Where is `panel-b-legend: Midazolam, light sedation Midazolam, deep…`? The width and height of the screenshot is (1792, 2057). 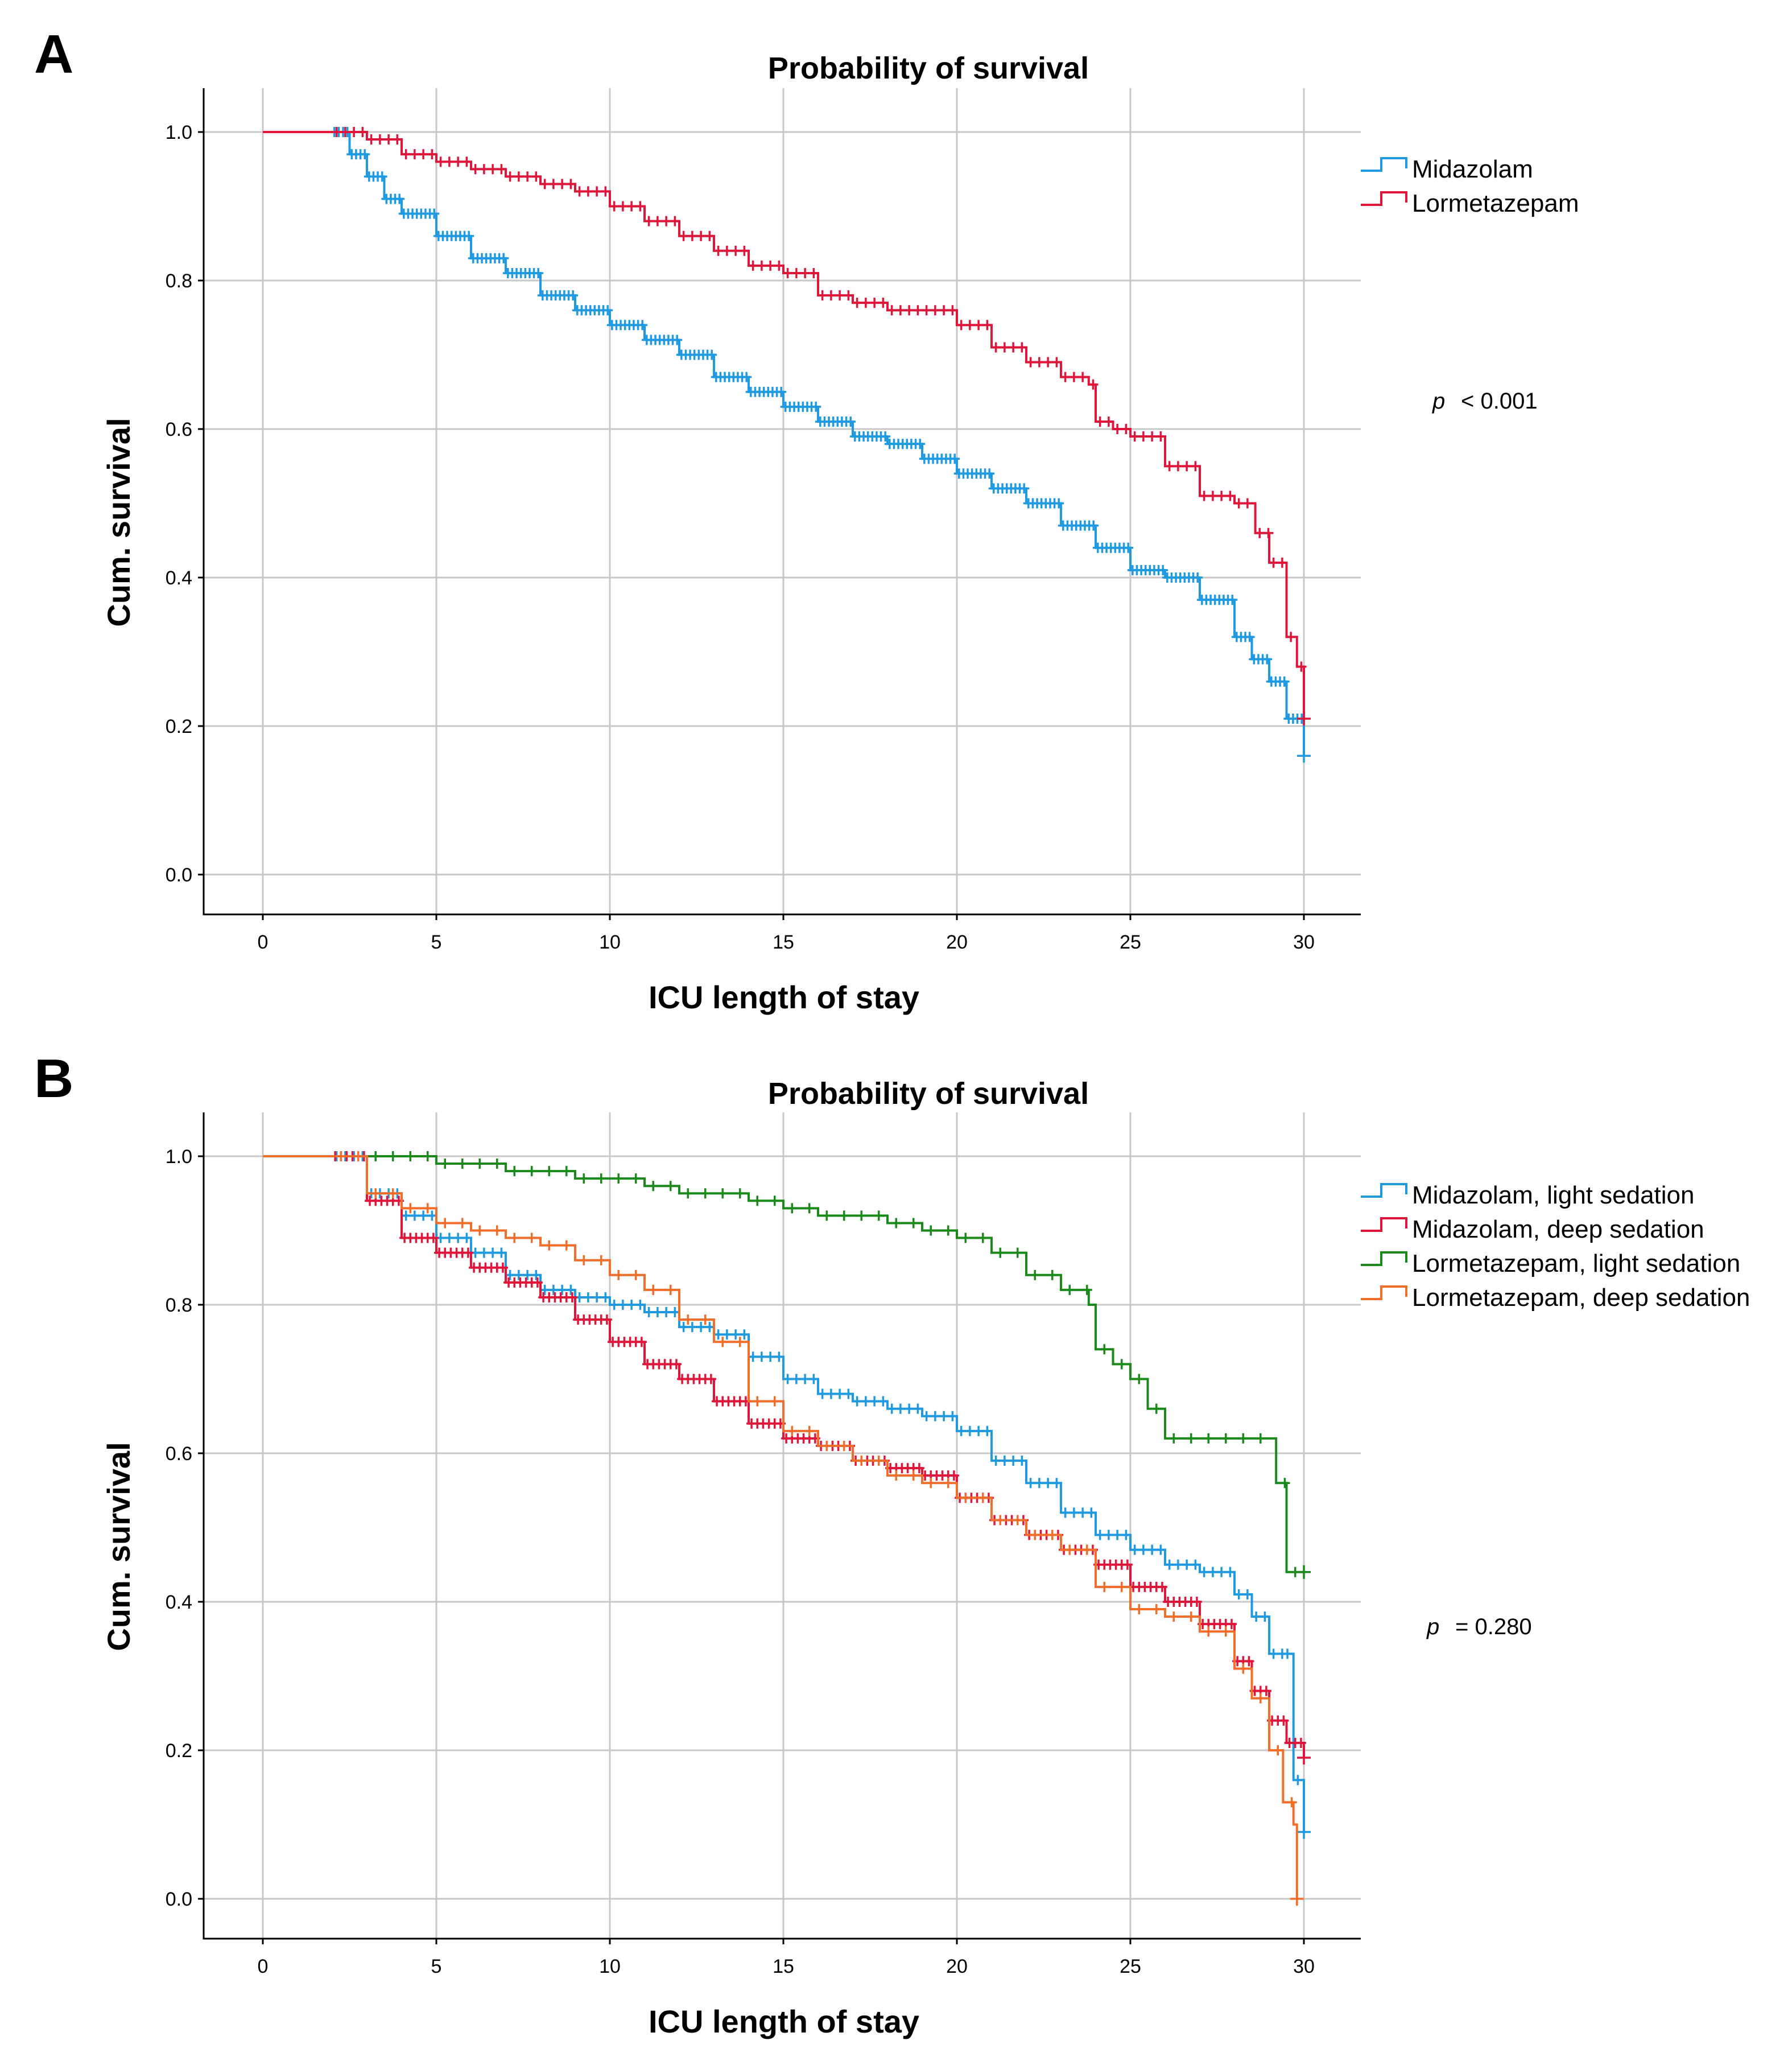 panel-b-legend: Midazolam, light sedation Midazolam, deep… is located at coordinates (1555, 1246).